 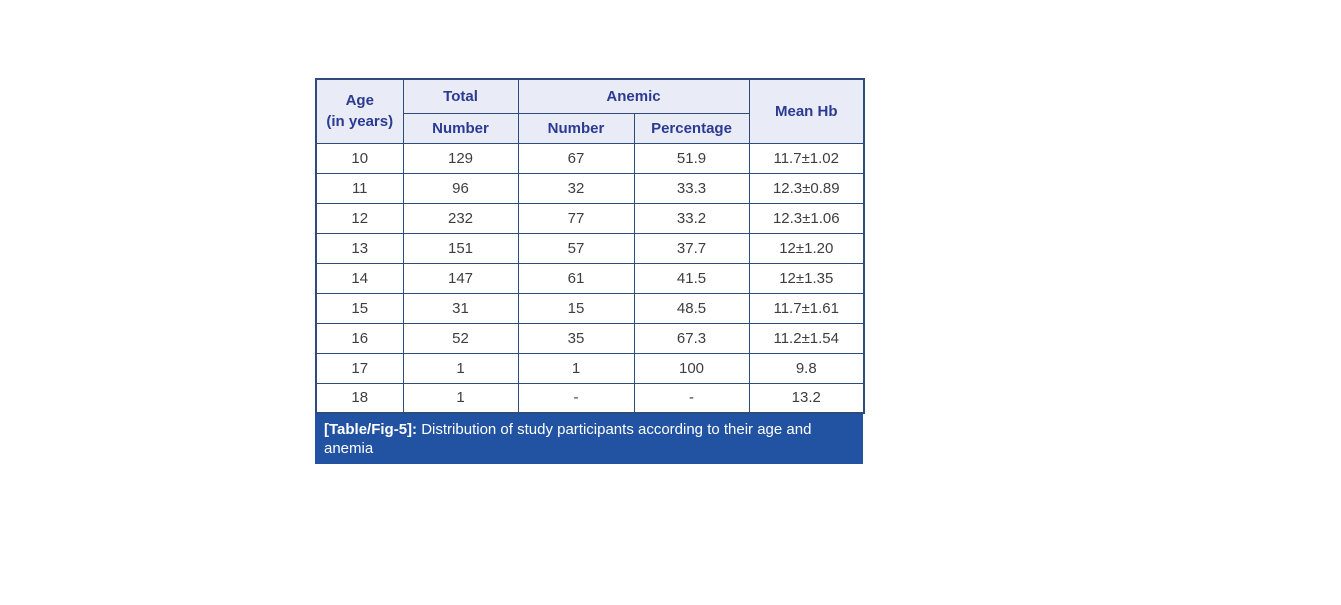 I want to click on cell-anemic-number: 35, so click(x=576, y=338).